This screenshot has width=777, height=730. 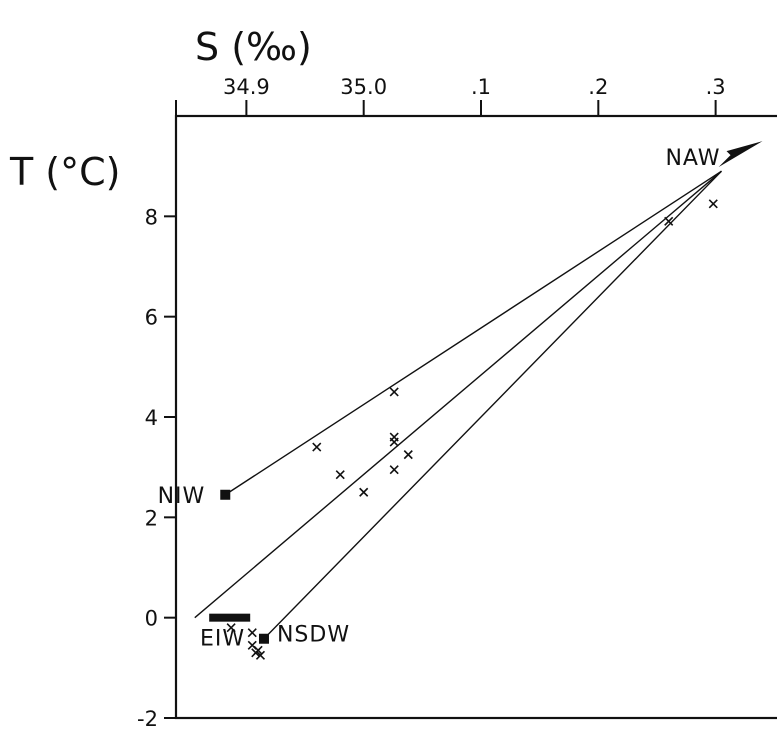 What do you see at coordinates (182, 496) in the screenshot?
I see `niw-label: NIW` at bounding box center [182, 496].